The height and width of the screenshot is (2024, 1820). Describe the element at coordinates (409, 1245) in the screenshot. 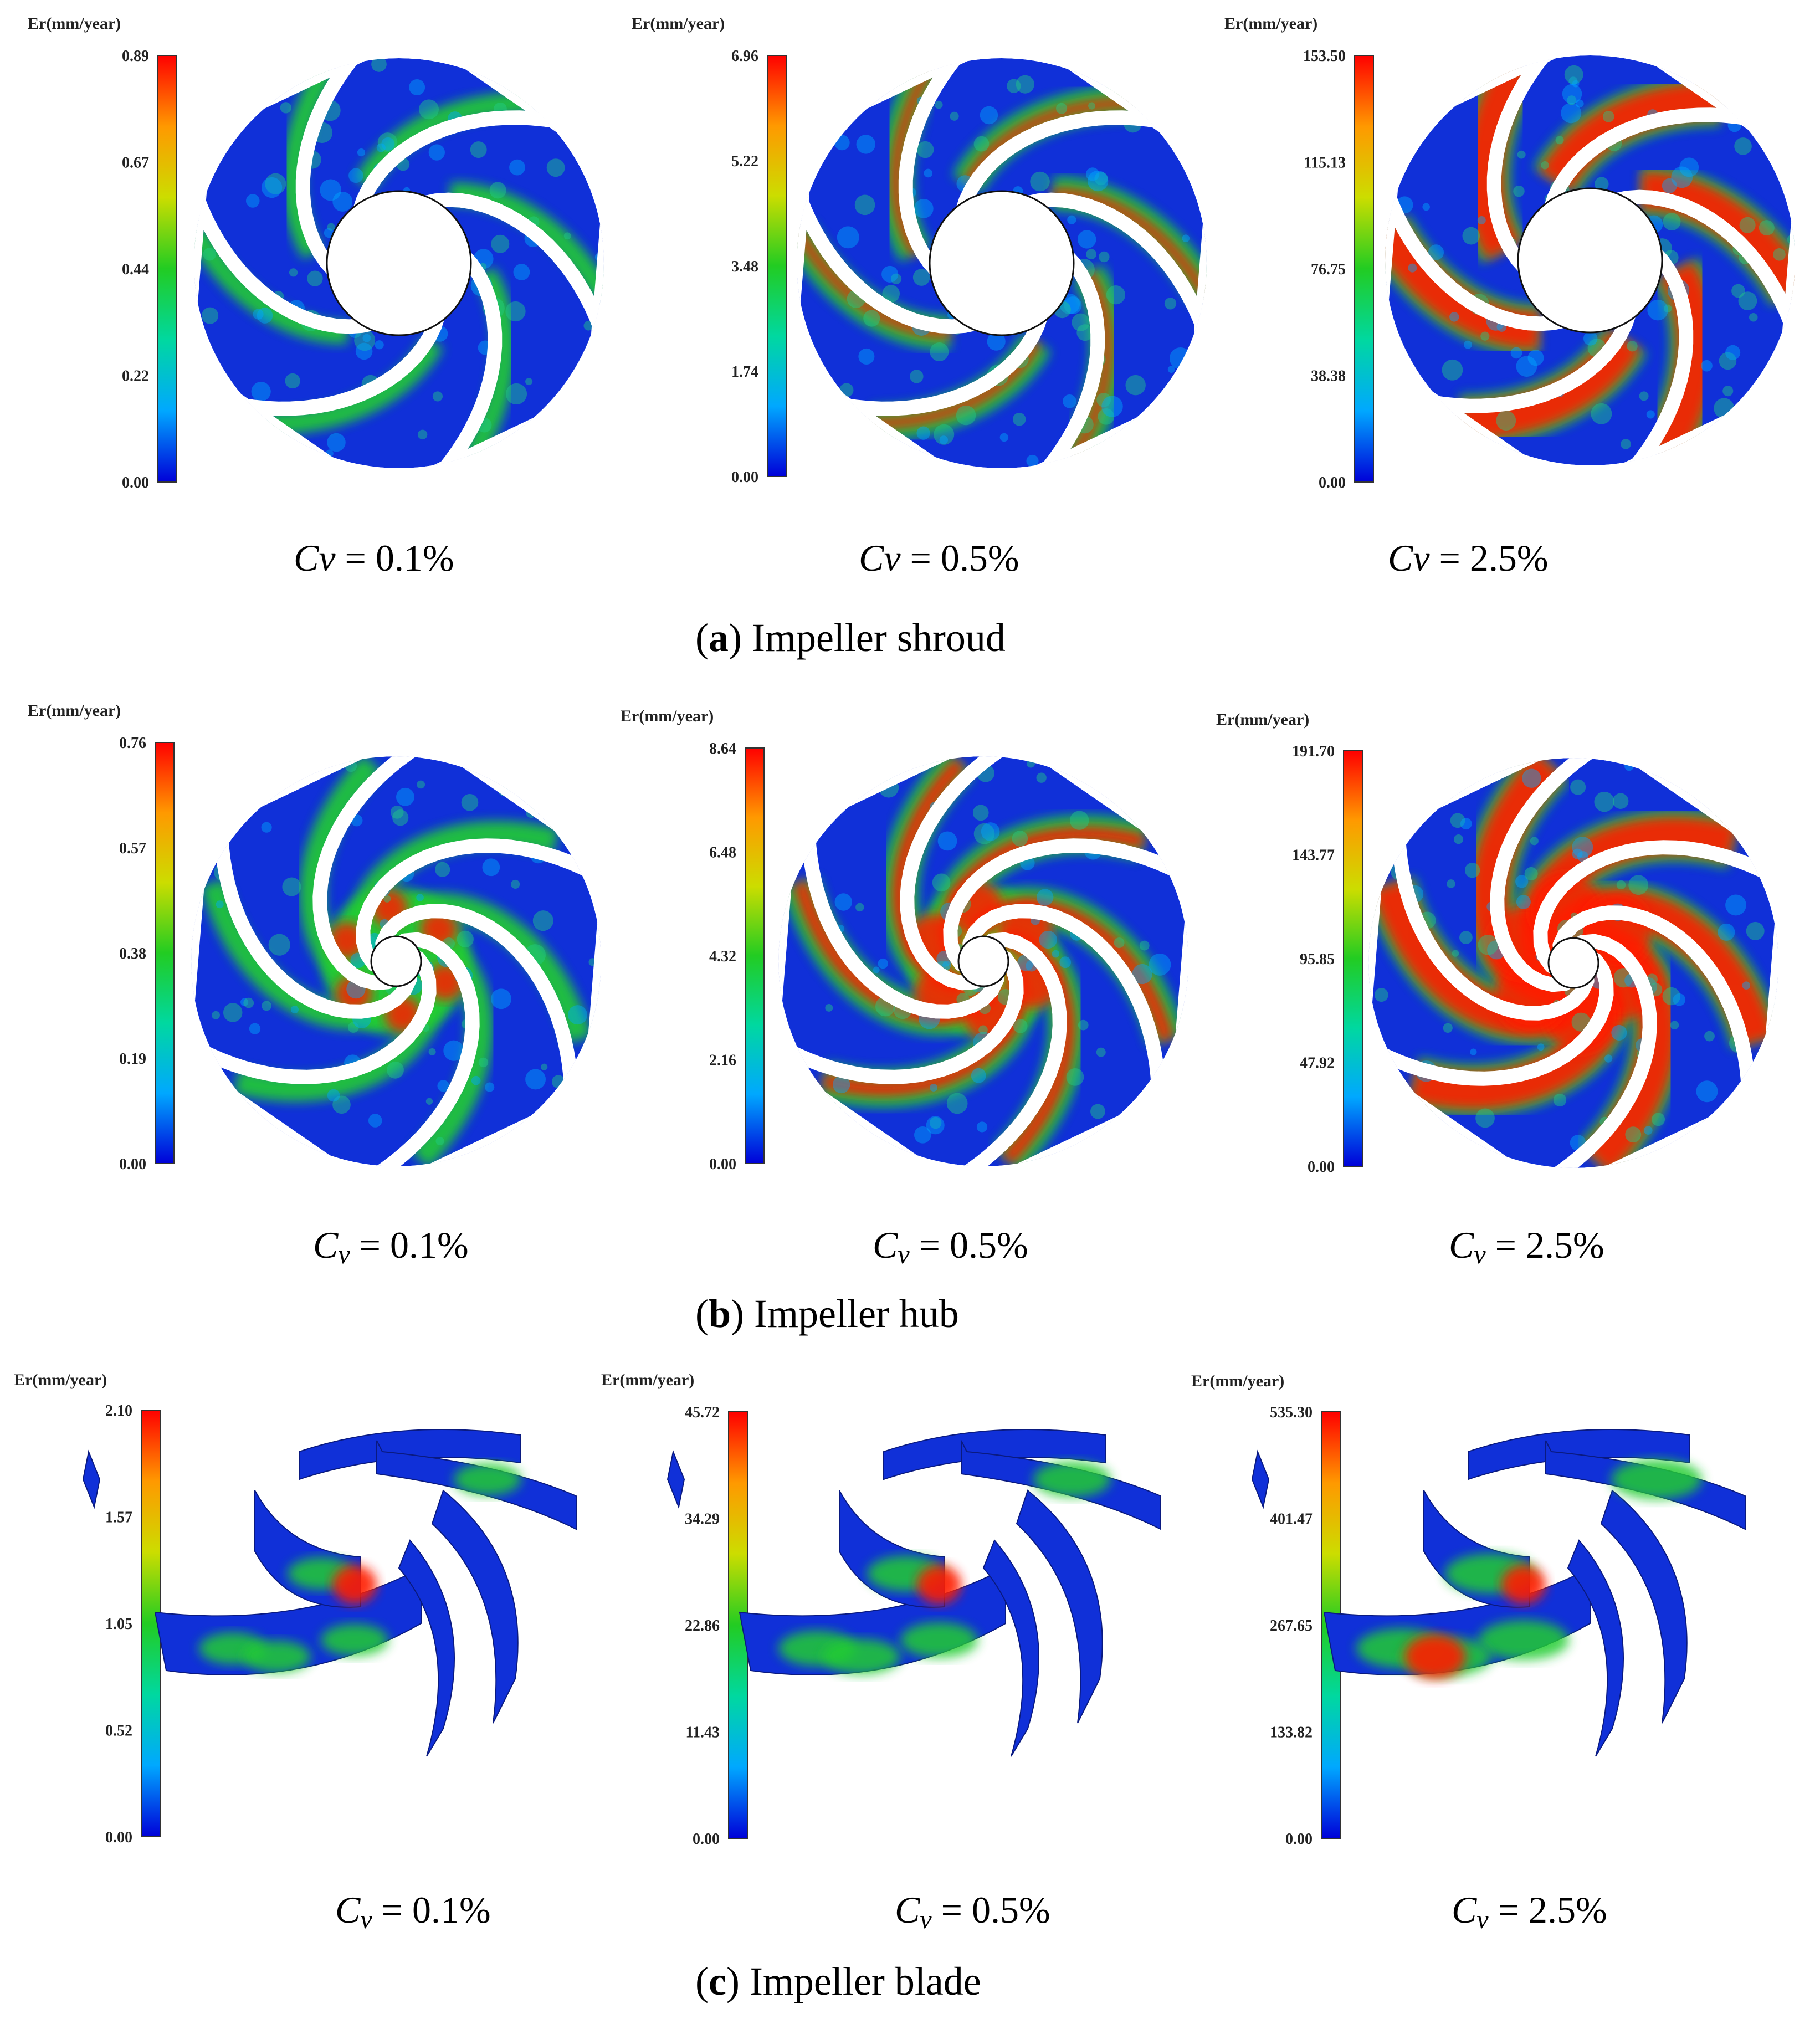

I see `cv-value: = 0.1%` at that location.